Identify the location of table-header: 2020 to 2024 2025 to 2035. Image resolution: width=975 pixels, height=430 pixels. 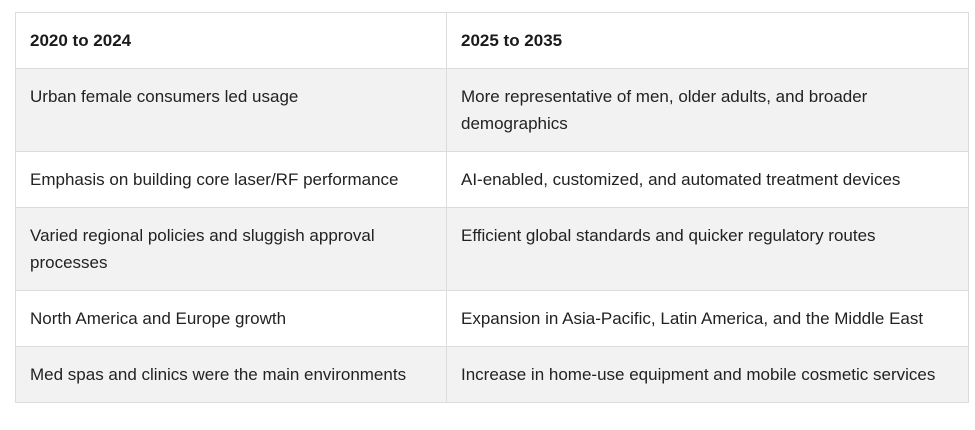
(492, 40).